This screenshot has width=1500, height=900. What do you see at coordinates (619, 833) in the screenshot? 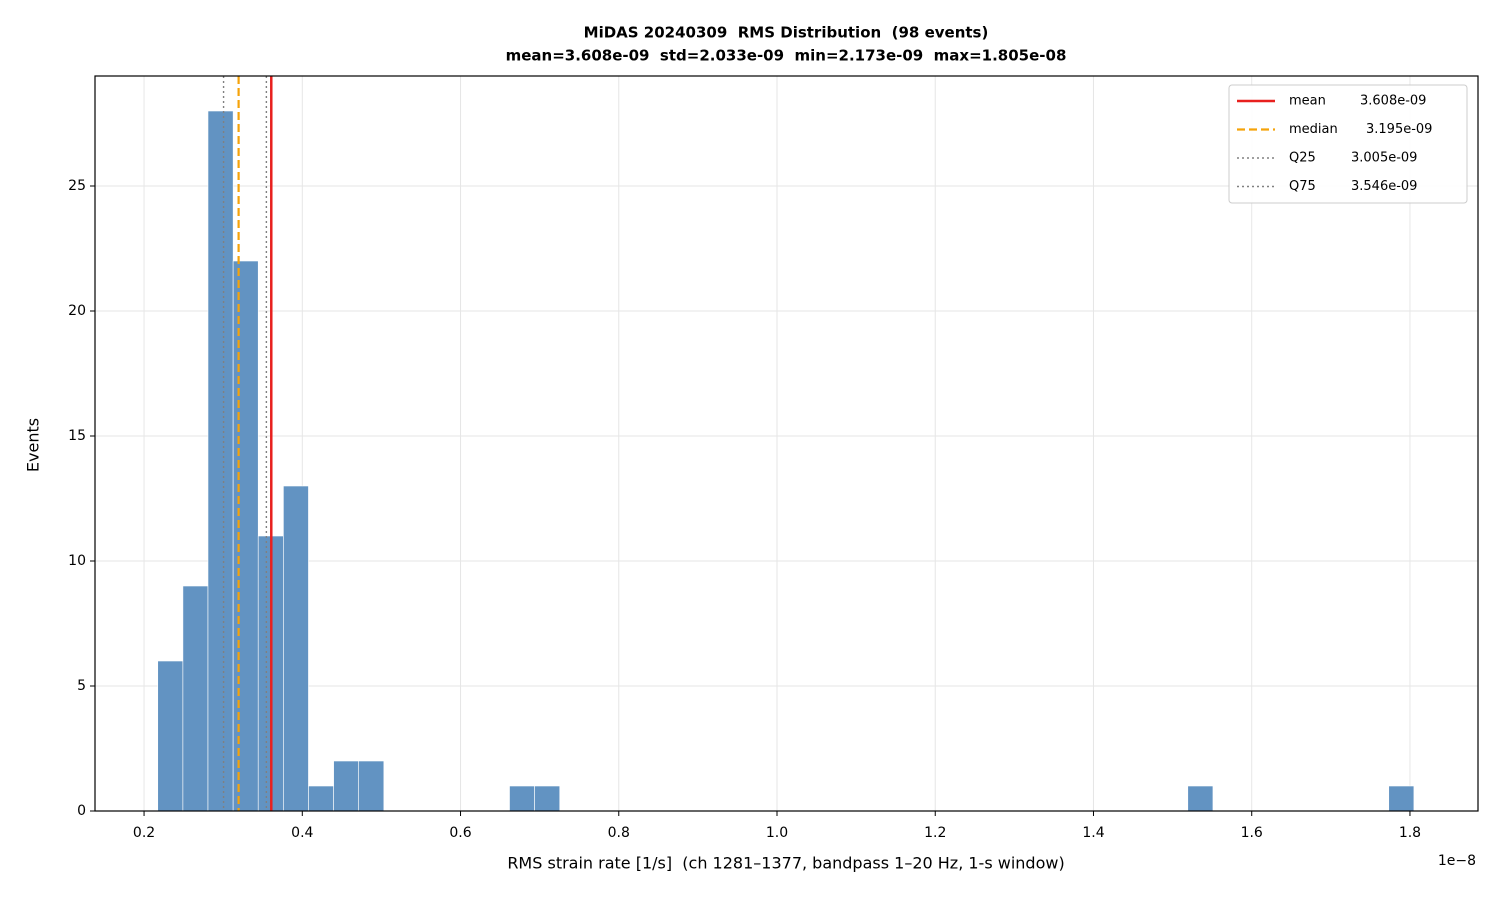
I see `x-tick-label: 0.8` at bounding box center [619, 833].